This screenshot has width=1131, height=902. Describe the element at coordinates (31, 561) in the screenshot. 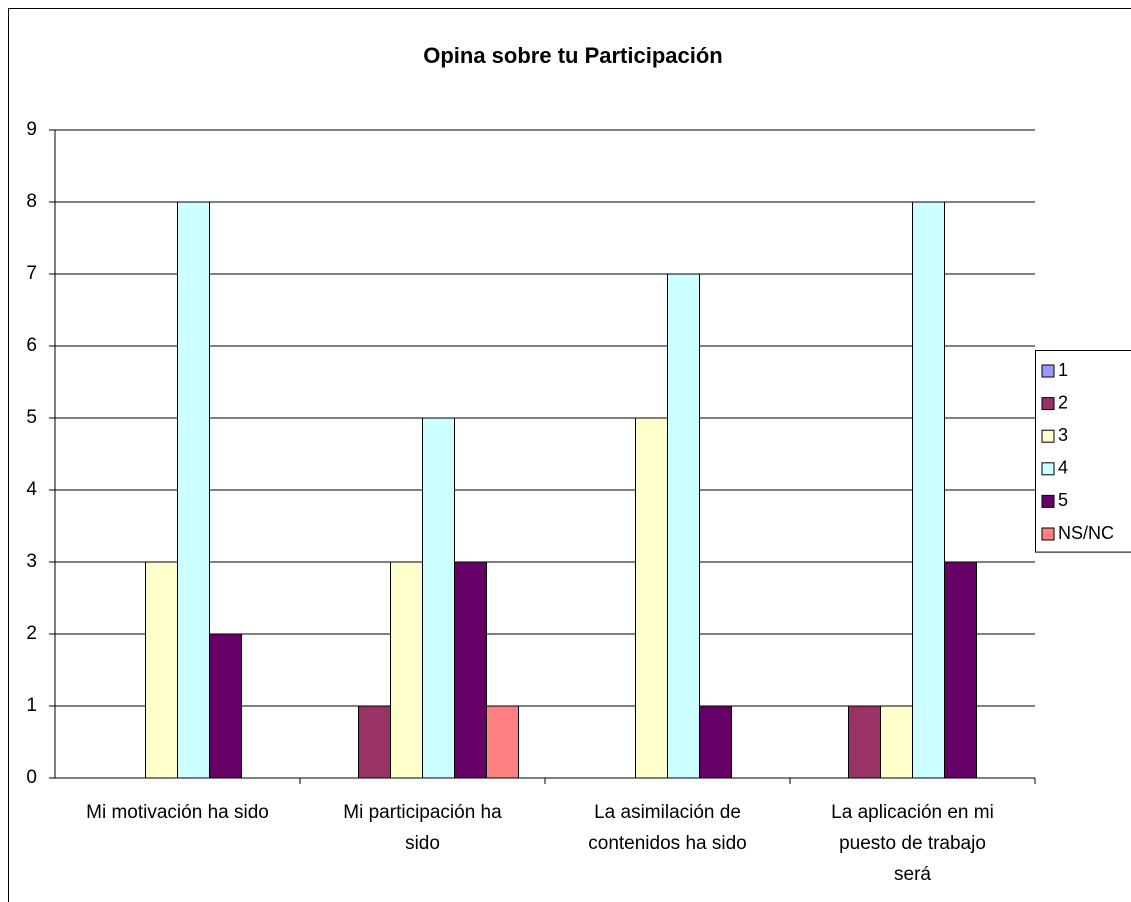

I see `y-tick-label: 3` at that location.